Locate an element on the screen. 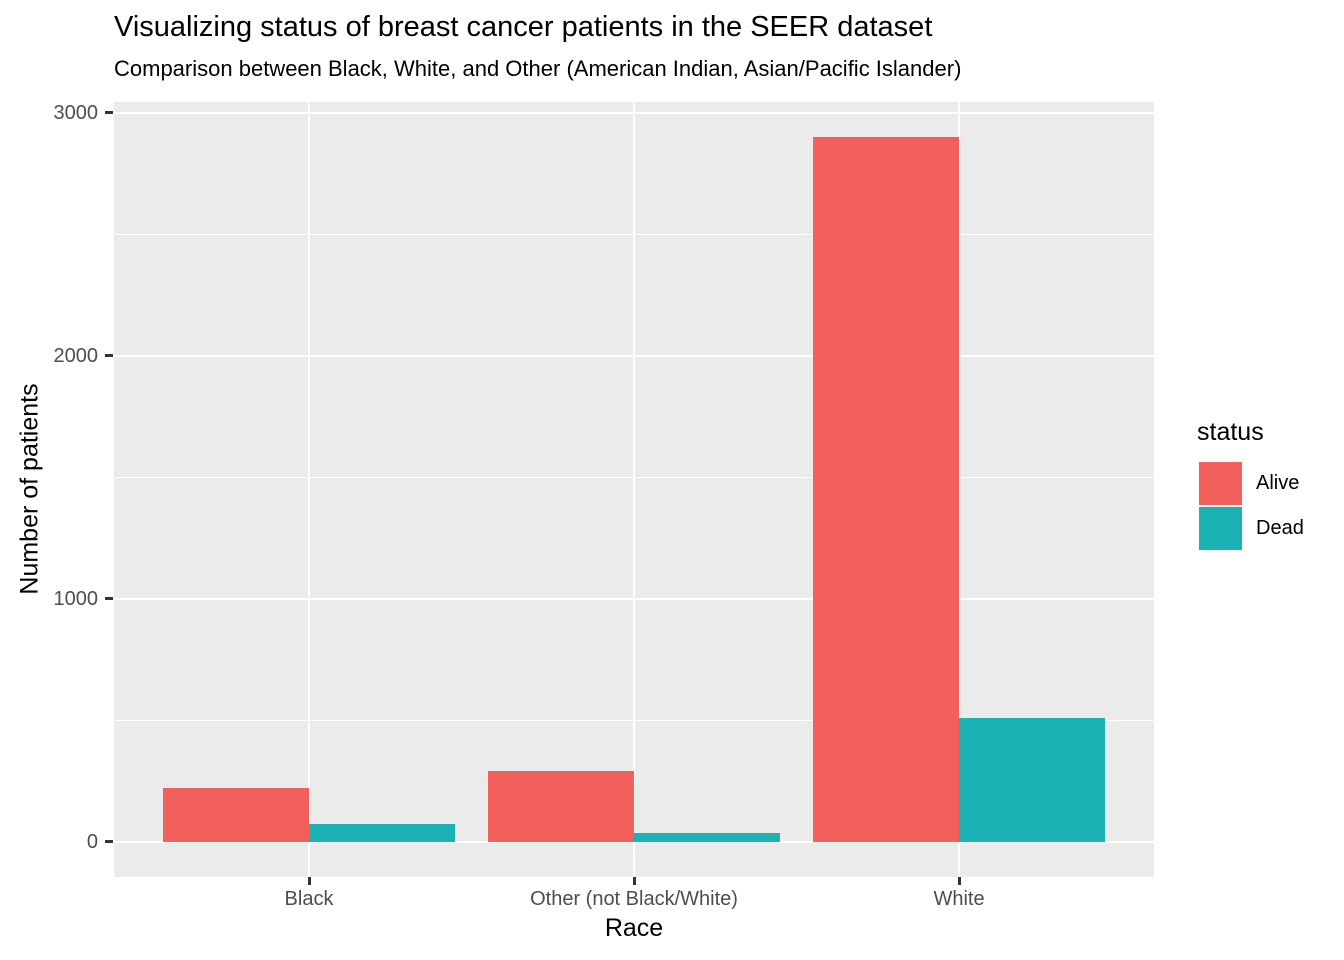 The width and height of the screenshot is (1344, 960). legend-swatch-alive is located at coordinates (1220, 483).